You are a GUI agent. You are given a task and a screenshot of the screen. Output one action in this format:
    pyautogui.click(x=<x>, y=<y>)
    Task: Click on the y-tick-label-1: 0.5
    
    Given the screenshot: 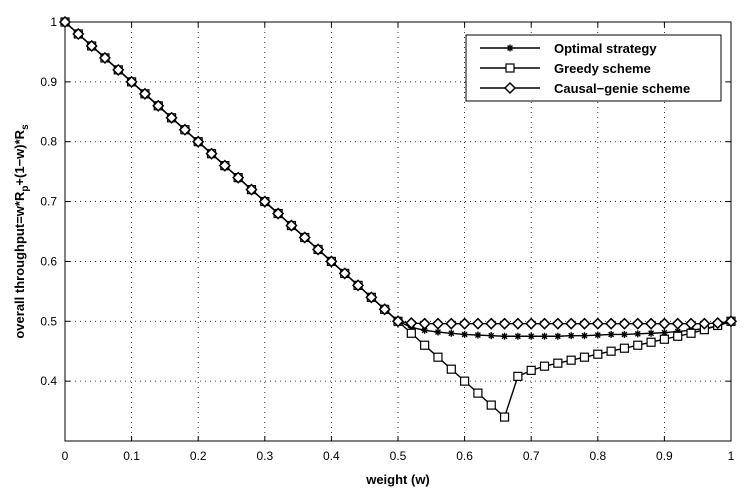 What is the action you would take?
    pyautogui.click(x=48, y=321)
    